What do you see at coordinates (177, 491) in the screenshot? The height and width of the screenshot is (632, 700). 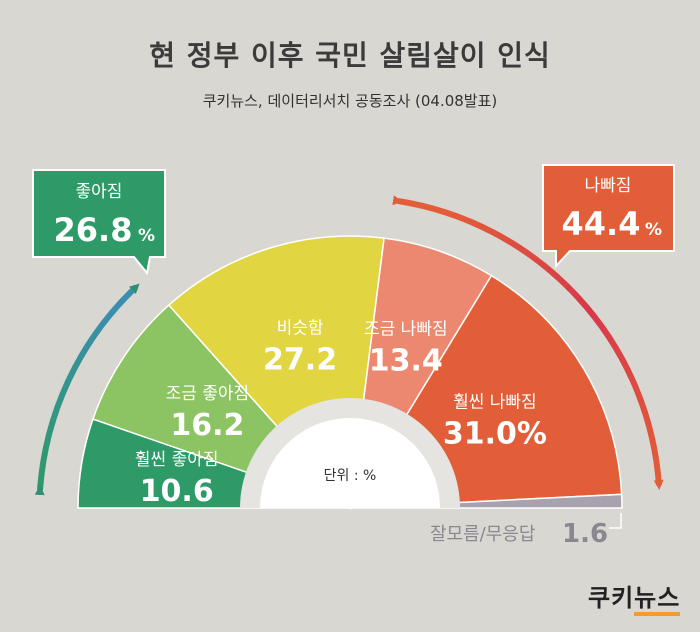 I see `segment-value: 10.6` at bounding box center [177, 491].